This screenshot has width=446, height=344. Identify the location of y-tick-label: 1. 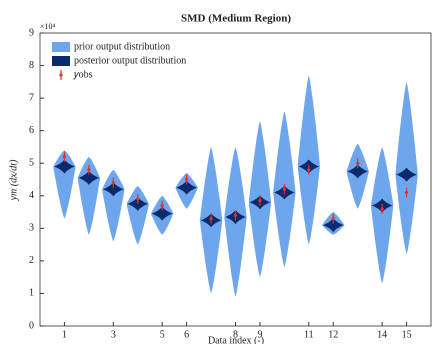
(31, 293).